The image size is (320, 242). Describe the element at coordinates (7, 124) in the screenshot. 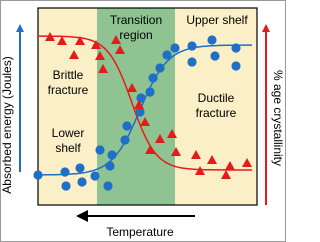

I see `left-axis-label: Absorbed energy (Joules)` at that location.